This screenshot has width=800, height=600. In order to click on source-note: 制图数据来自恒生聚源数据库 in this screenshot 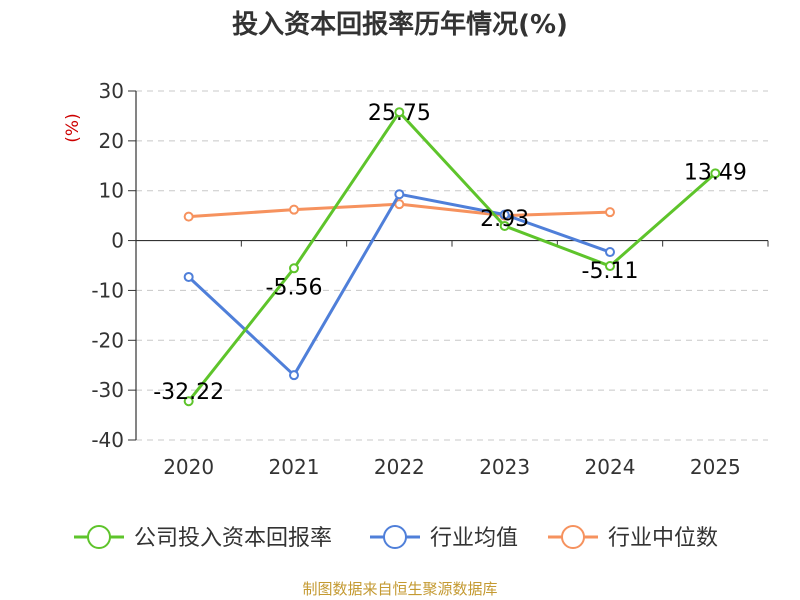, I will do `click(400, 589)`.